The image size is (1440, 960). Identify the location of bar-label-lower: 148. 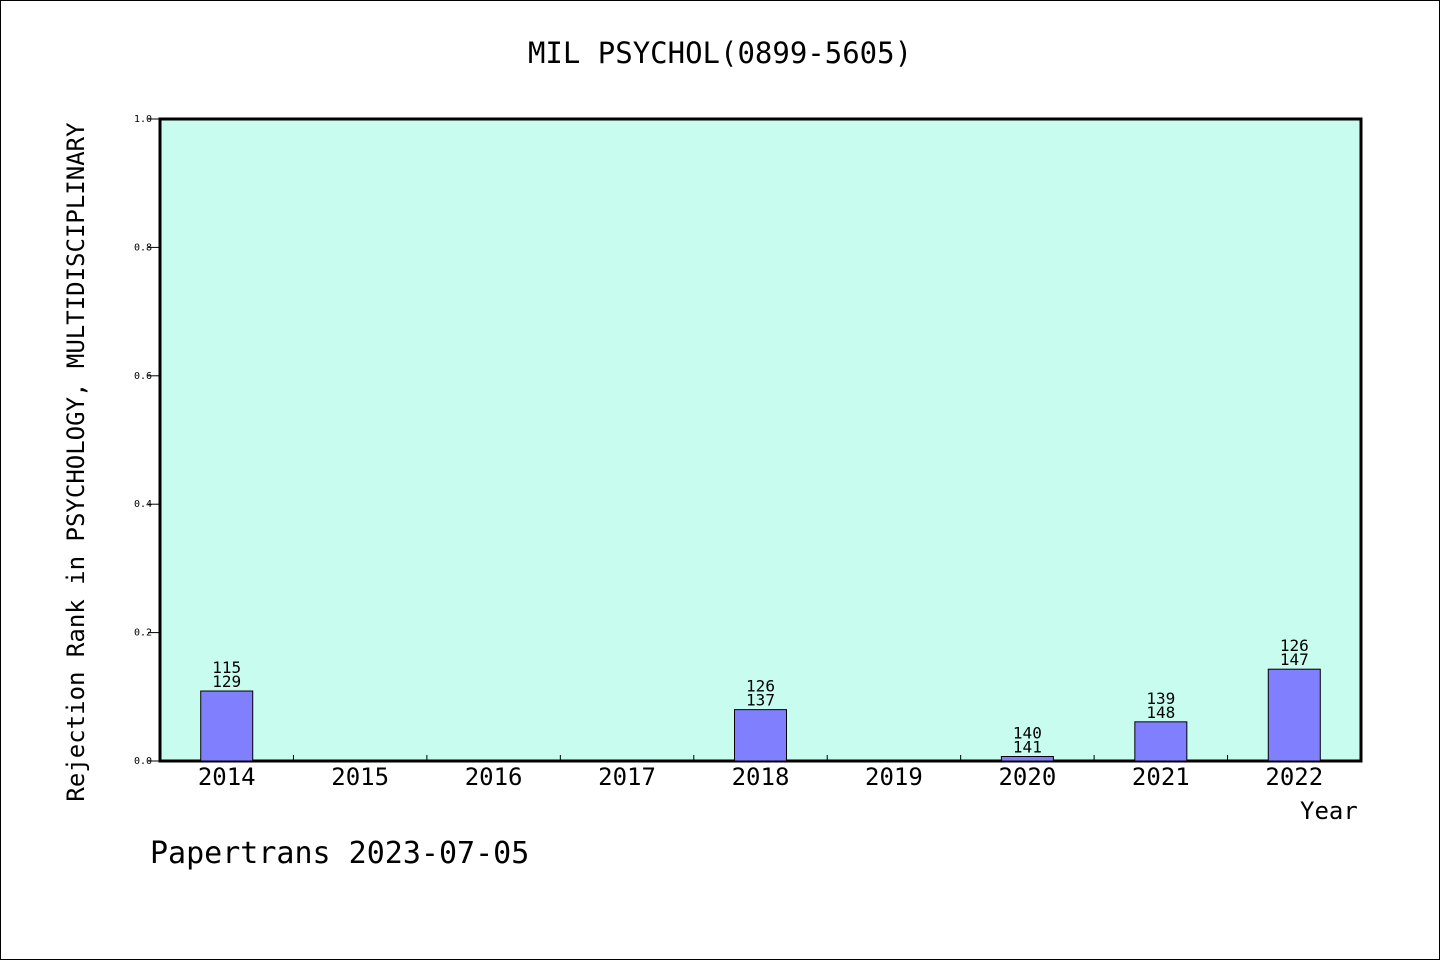
(1160, 712).